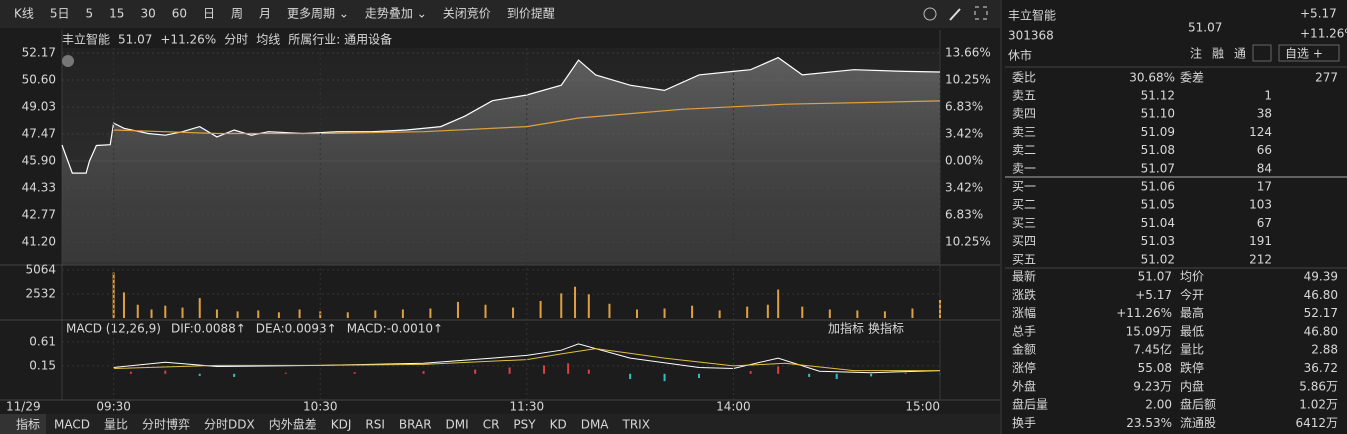 The image size is (1347, 434). I want to click on watch-button, so click(1309, 53).